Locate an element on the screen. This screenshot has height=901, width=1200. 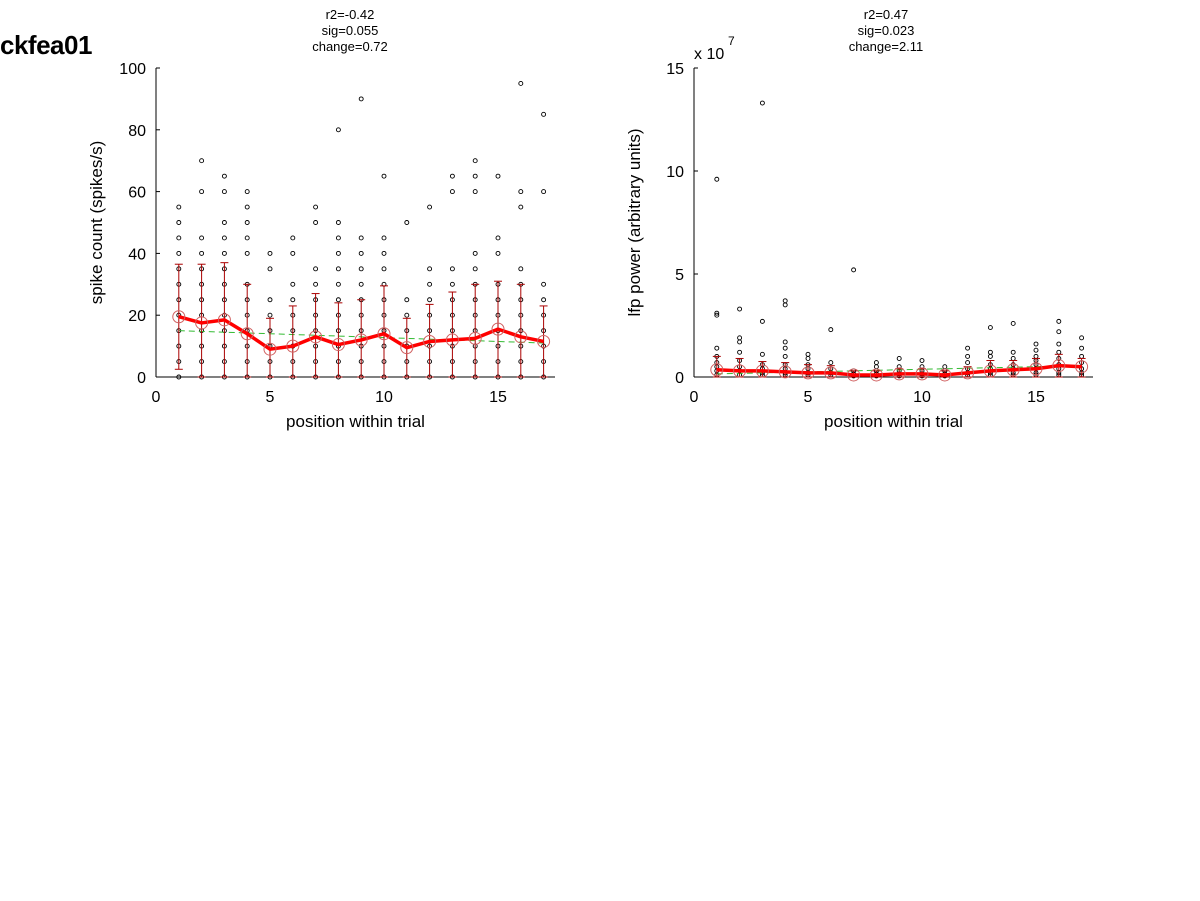
y-axis-title: lfp power (arbitrary units) is located at coordinates (634, 222).